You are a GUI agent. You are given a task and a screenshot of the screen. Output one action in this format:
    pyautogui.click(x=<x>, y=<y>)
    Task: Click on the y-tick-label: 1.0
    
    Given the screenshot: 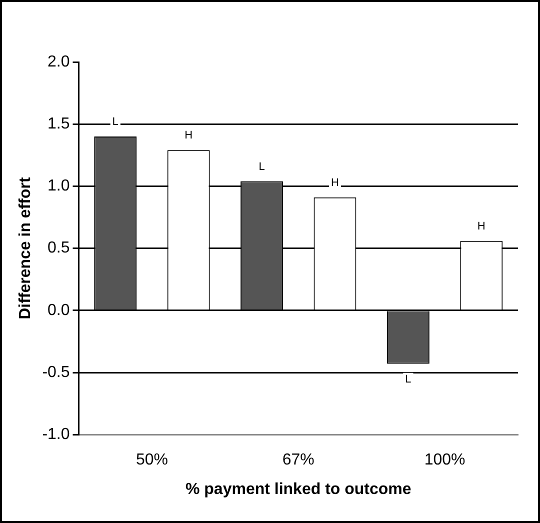 What is the action you would take?
    pyautogui.click(x=59, y=186)
    